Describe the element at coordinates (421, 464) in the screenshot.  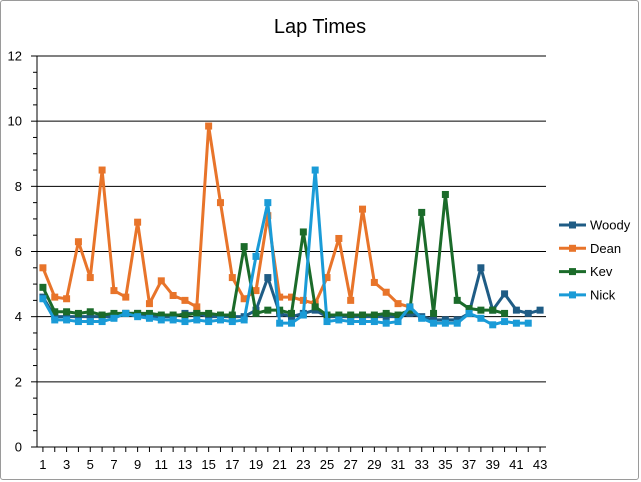
I see `x-tick-label-33: 33` at that location.